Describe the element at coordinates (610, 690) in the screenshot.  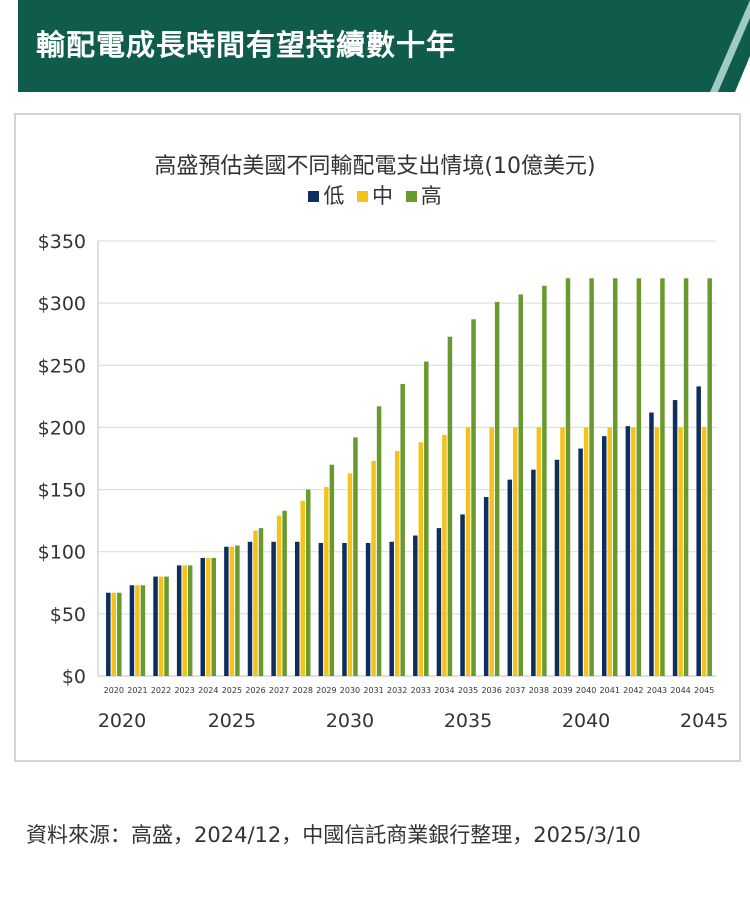
I see `x-tick-label: 2041` at that location.